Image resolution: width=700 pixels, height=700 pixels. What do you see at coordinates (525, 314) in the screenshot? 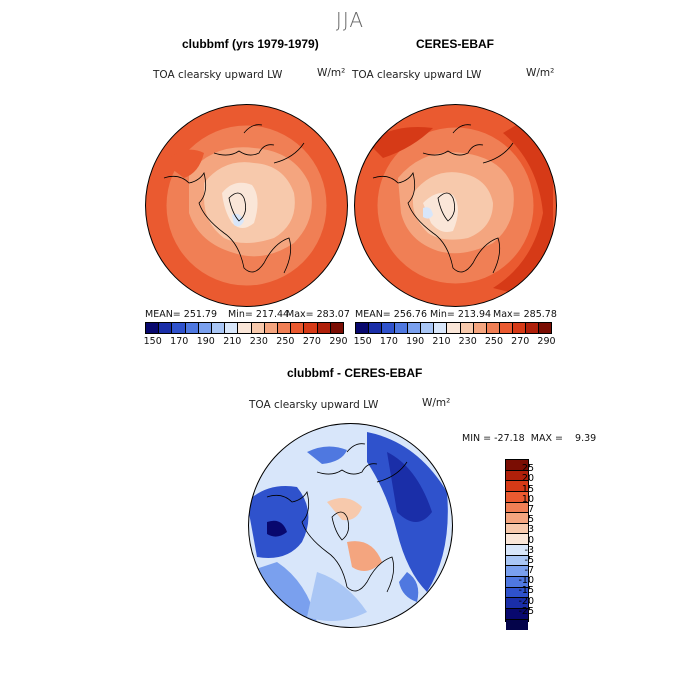
I see `panel-2-max: Max= 285.78` at bounding box center [525, 314].